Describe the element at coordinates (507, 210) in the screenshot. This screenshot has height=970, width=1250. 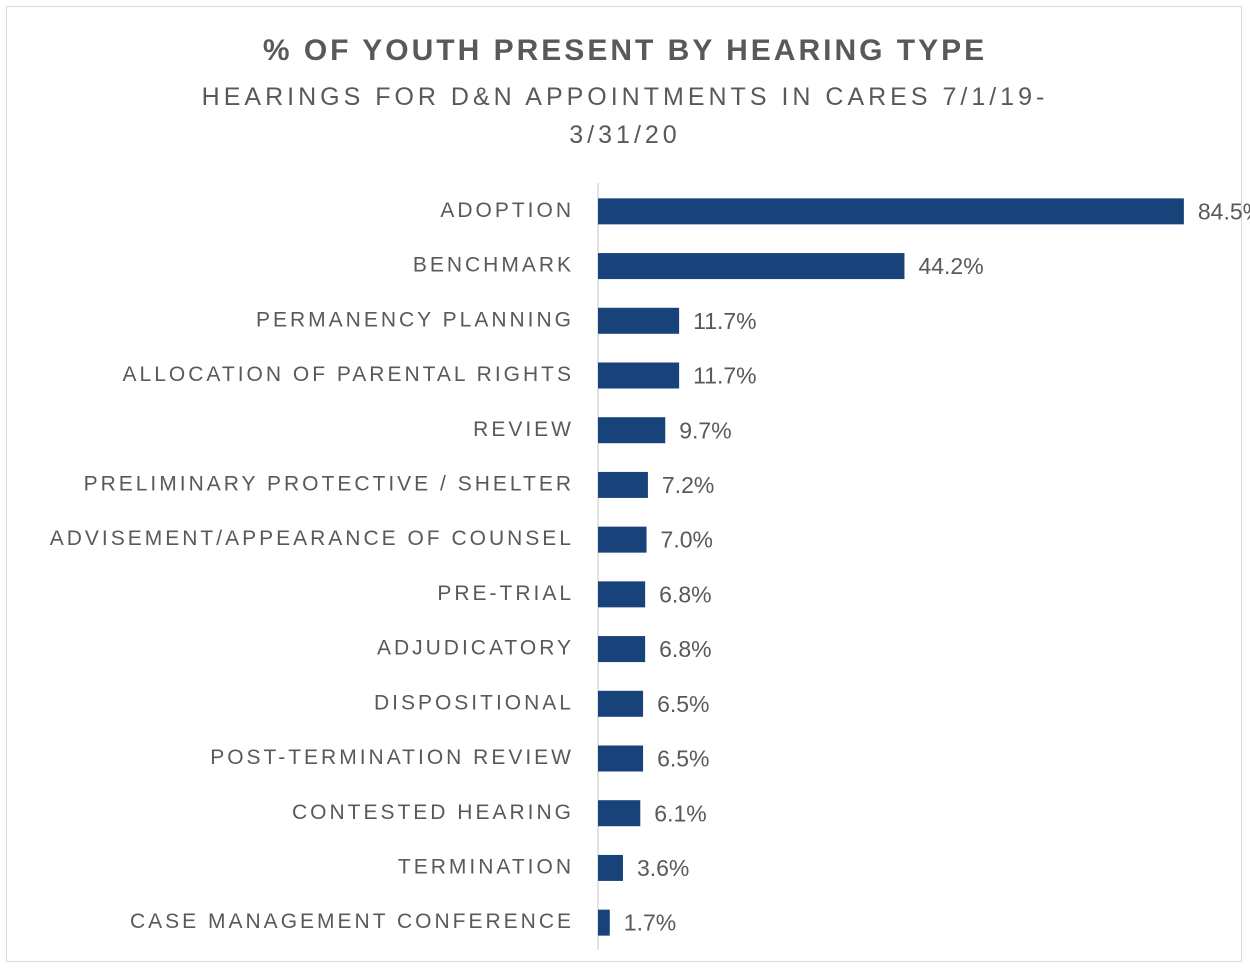
I see `y-tick-label: ADOPTION` at that location.